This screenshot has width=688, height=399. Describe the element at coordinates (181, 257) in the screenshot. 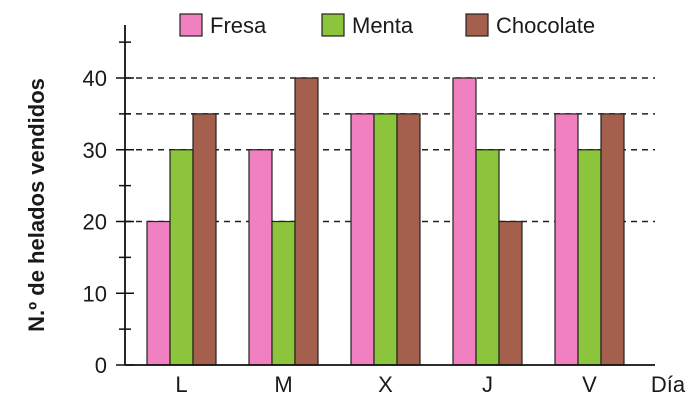

I see `bar-menta-l` at that location.